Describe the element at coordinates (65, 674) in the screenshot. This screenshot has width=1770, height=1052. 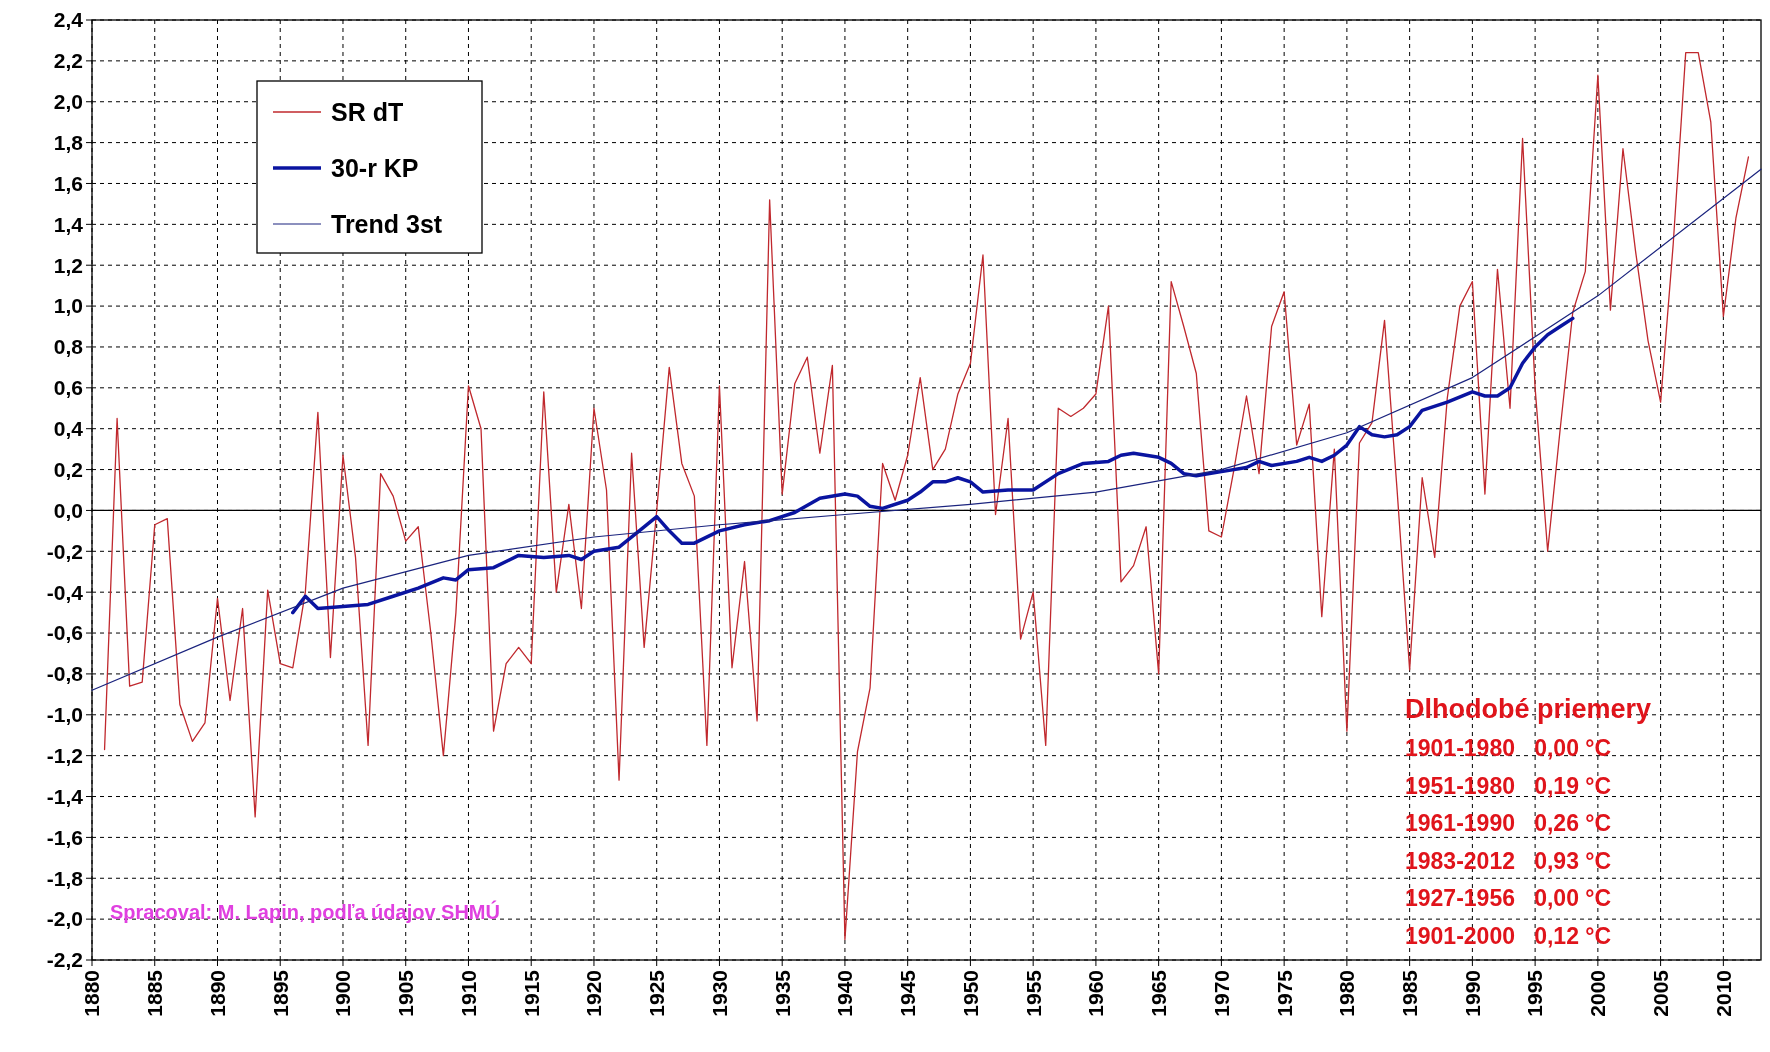
I see `y-tick-label: -0,8` at that location.